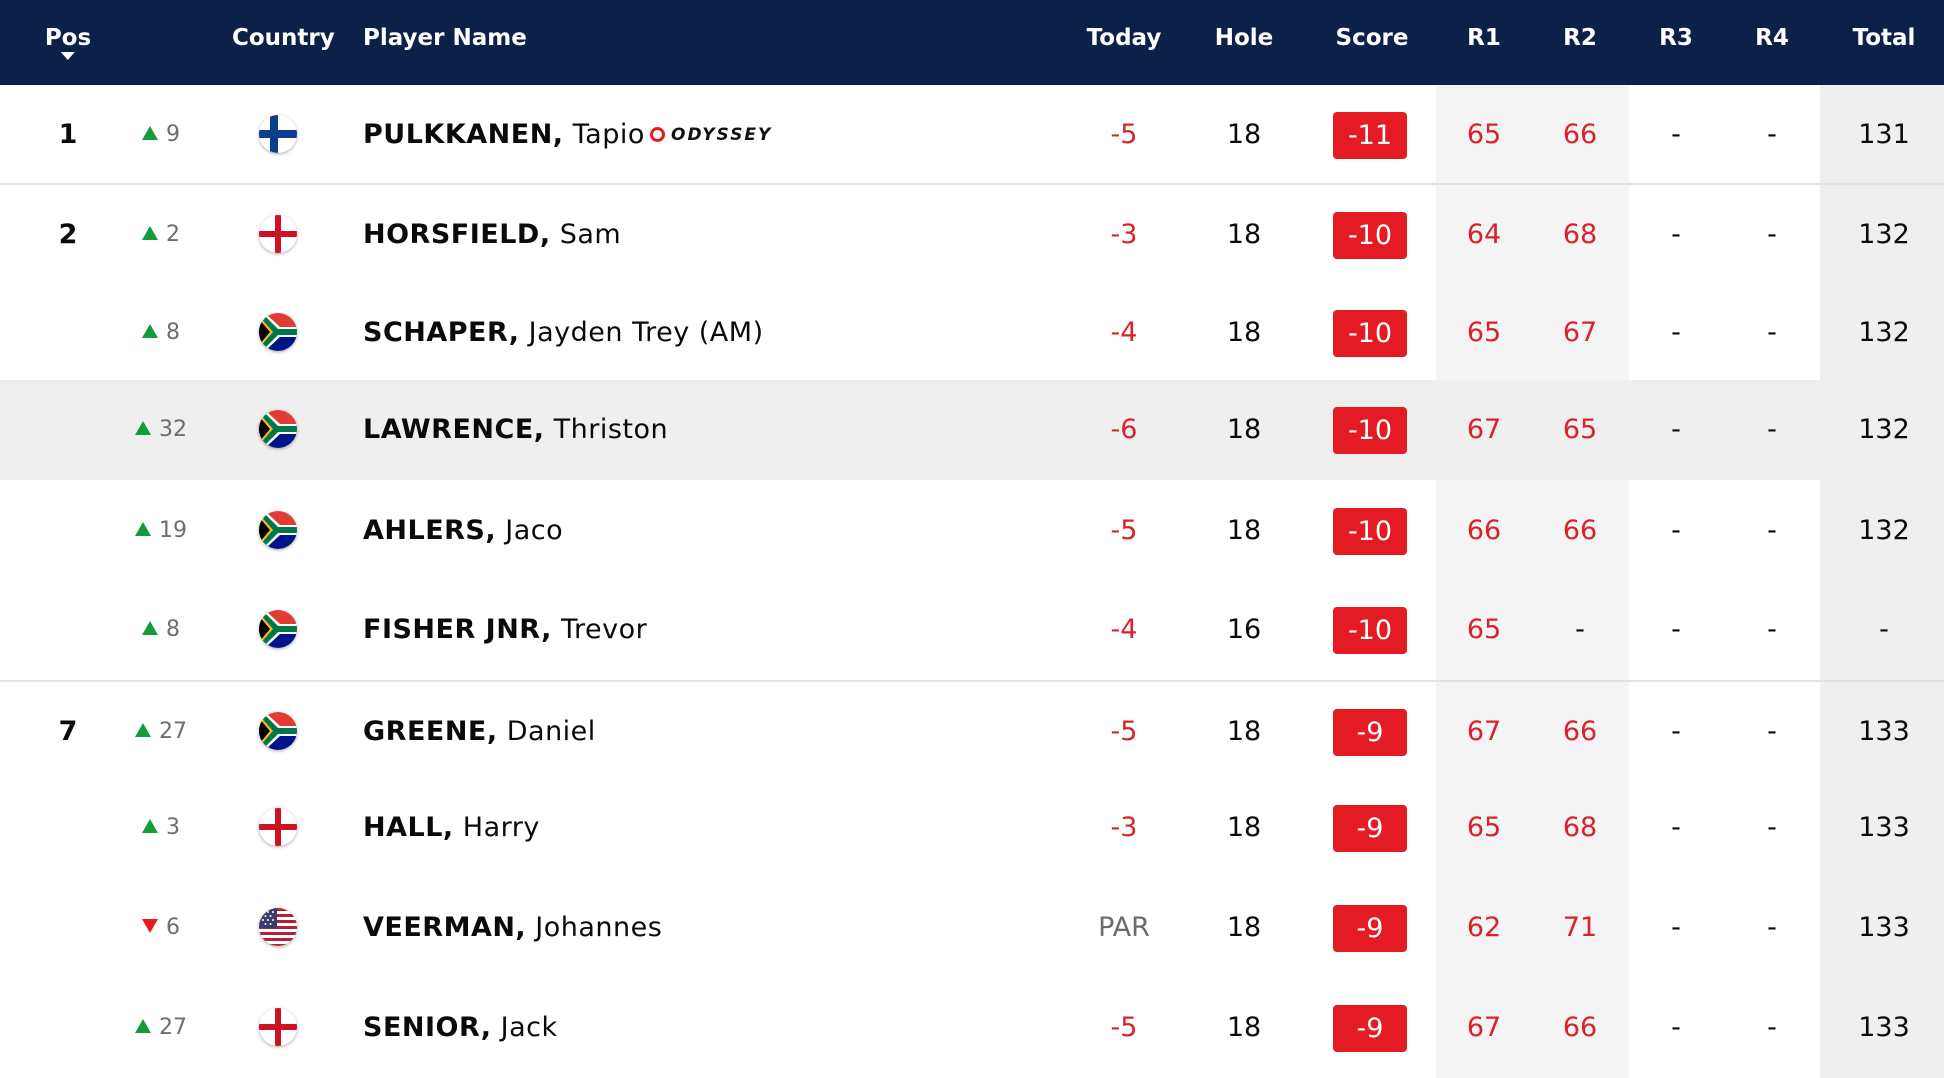 Image resolution: width=1944 pixels, height=1078 pixels. Describe the element at coordinates (551, 731) in the screenshot. I see `player-first-name: Daniel` at that location.